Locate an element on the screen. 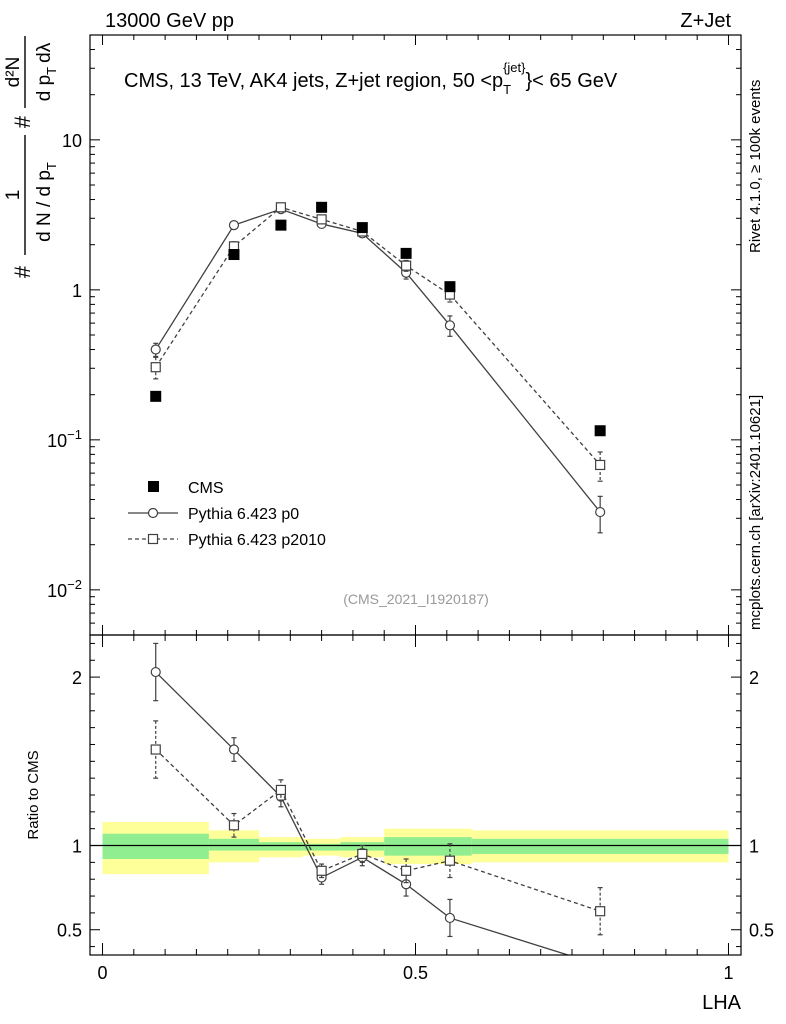 The image size is (786, 1024). x-axis-label: LHA is located at coordinates (722, 1003).